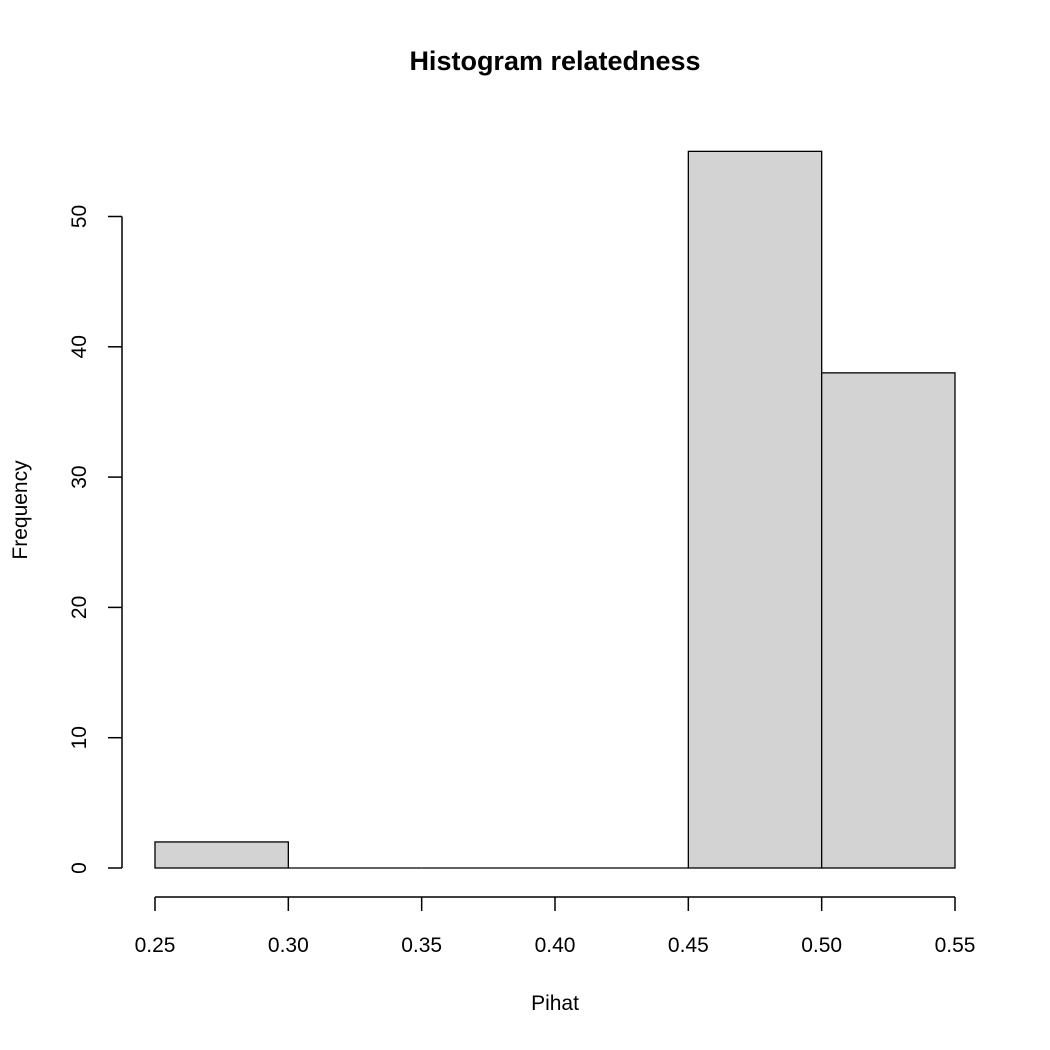  I want to click on y-tick-label: 10, so click(79, 737).